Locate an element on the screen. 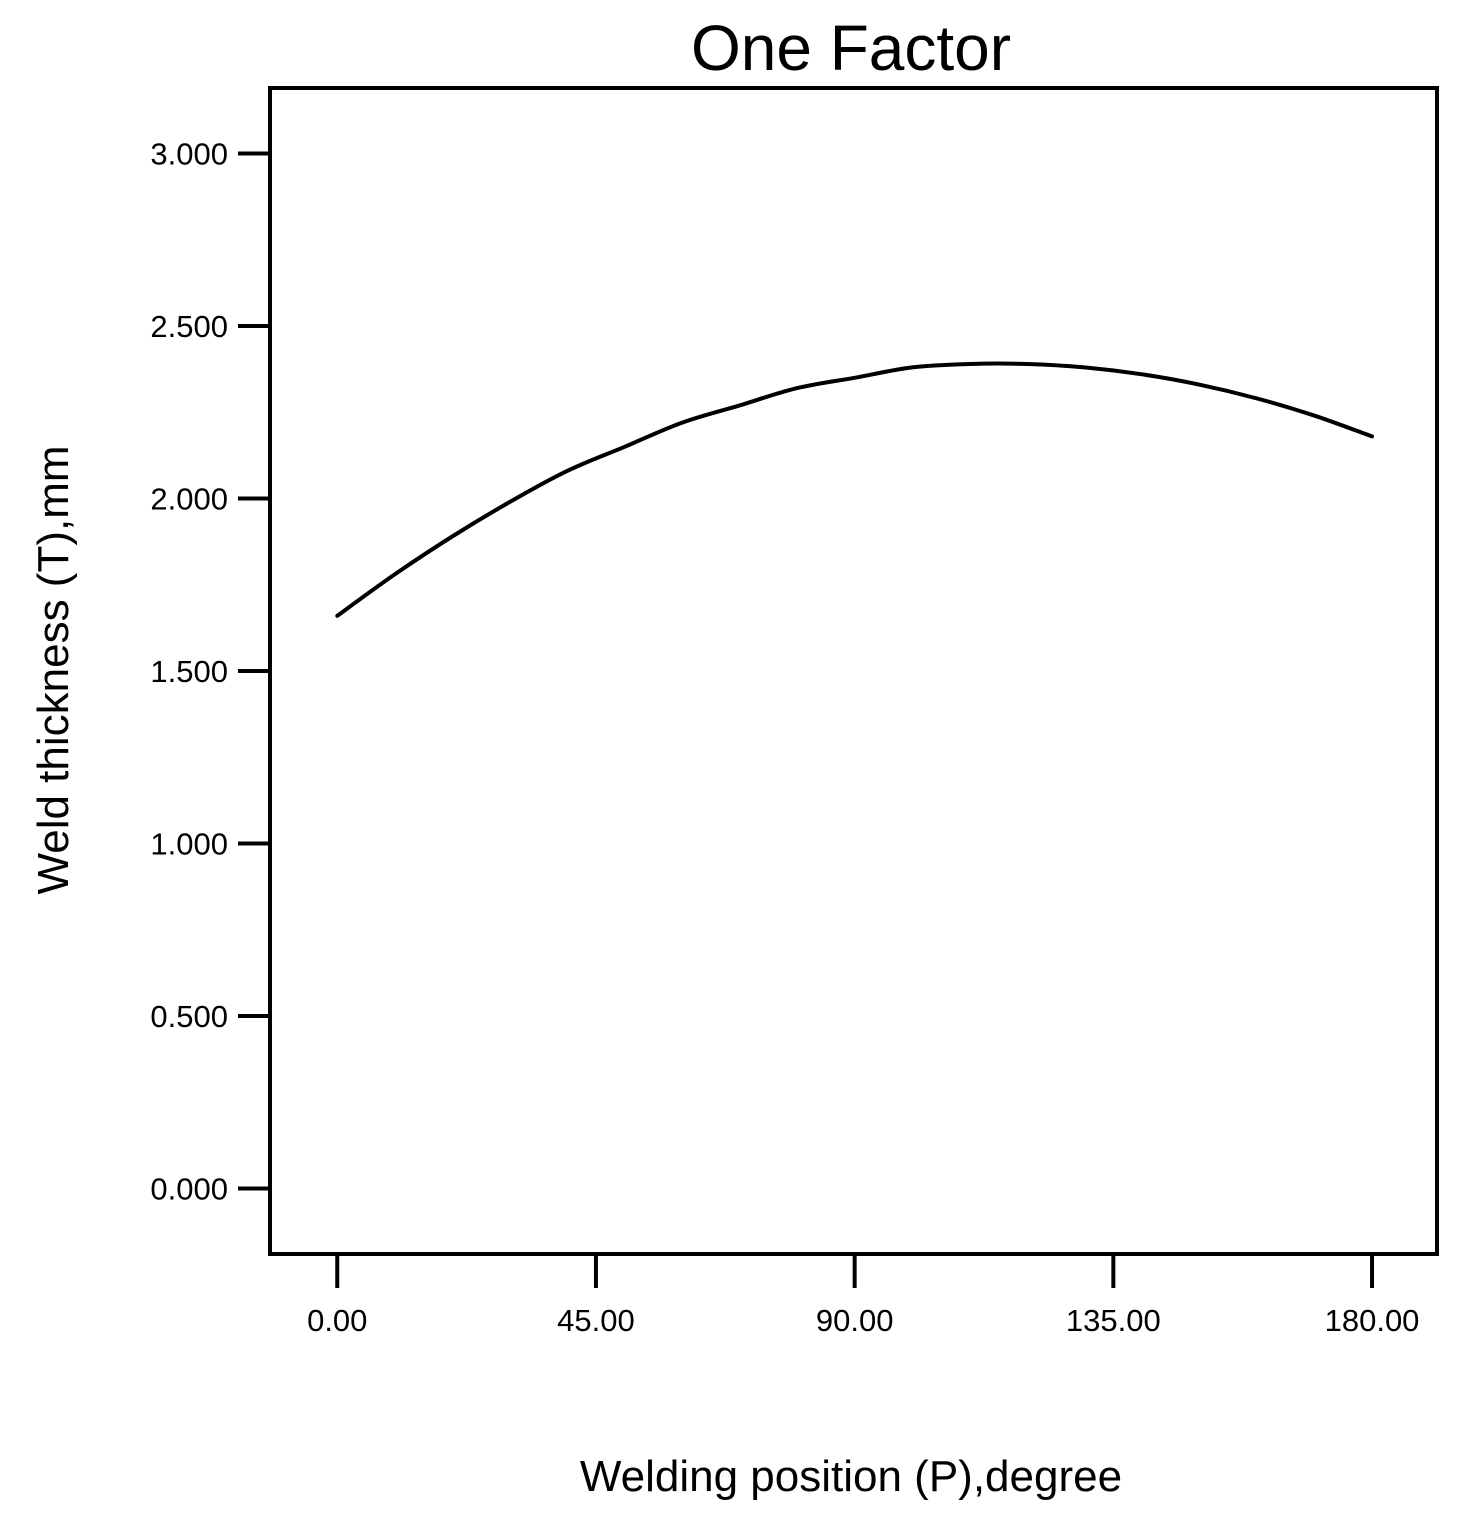 Image resolution: width=1471 pixels, height=1527 pixels. x-tick-label: 180.00 is located at coordinates (1372, 1320).